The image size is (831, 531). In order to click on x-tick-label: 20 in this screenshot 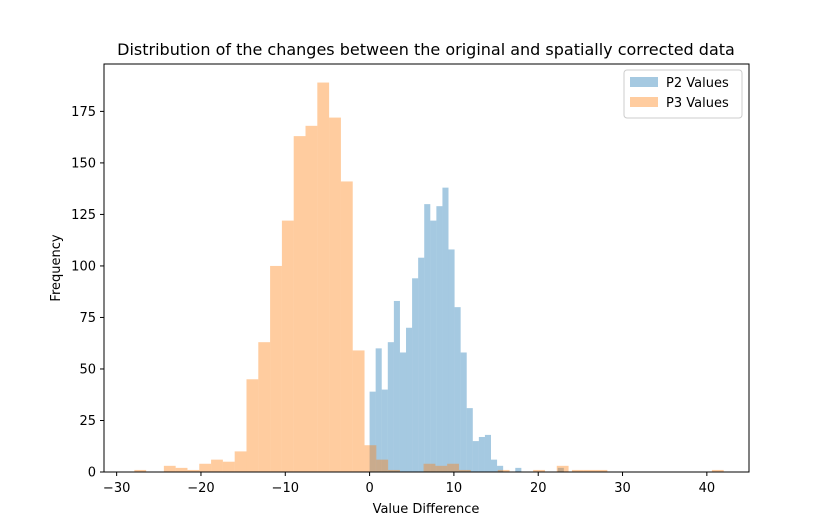, I will do `click(538, 488)`.